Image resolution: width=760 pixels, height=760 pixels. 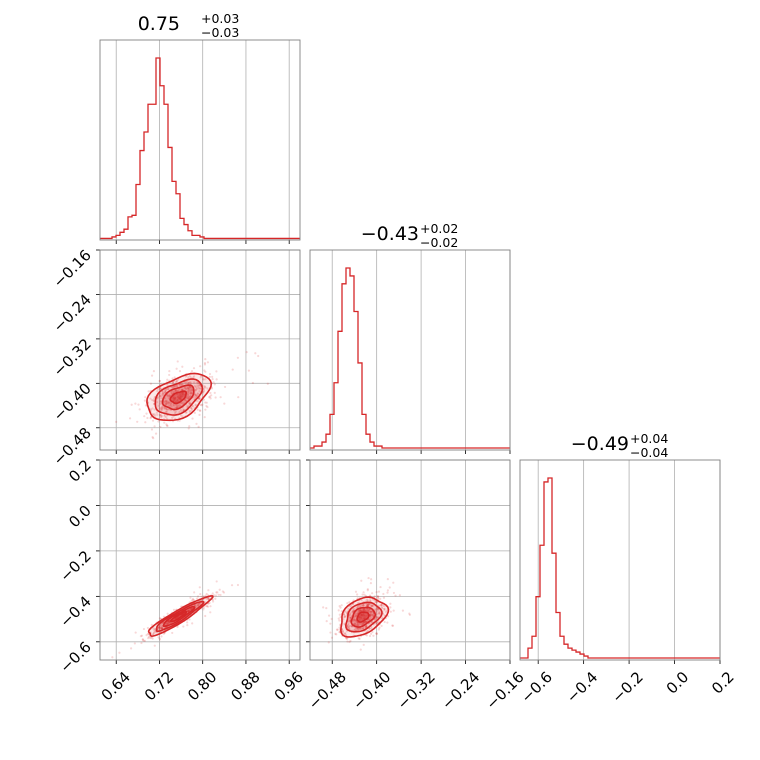 What do you see at coordinates (649, 452) in the screenshot?
I see `title-minus: −0.04` at bounding box center [649, 452].